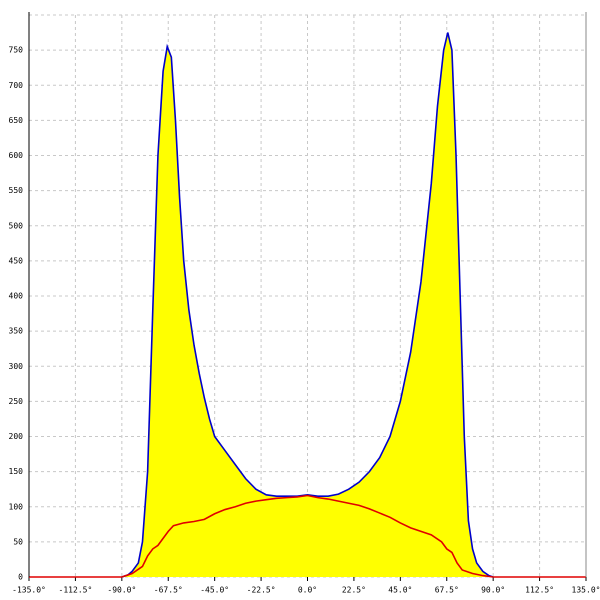 The height and width of the screenshot is (600, 600). I want to click on series-line, so click(307, 536).